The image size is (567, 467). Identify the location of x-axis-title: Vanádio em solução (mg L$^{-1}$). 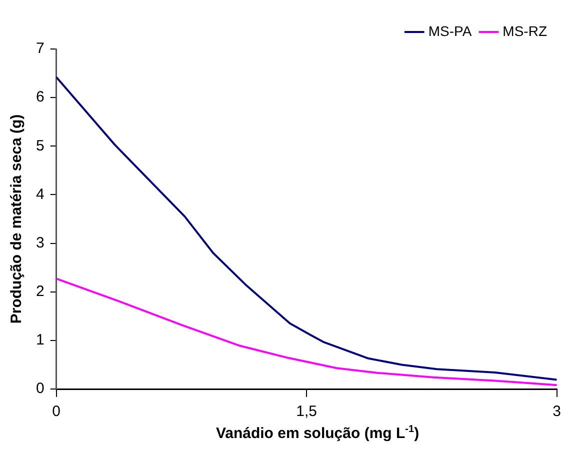
(317, 433).